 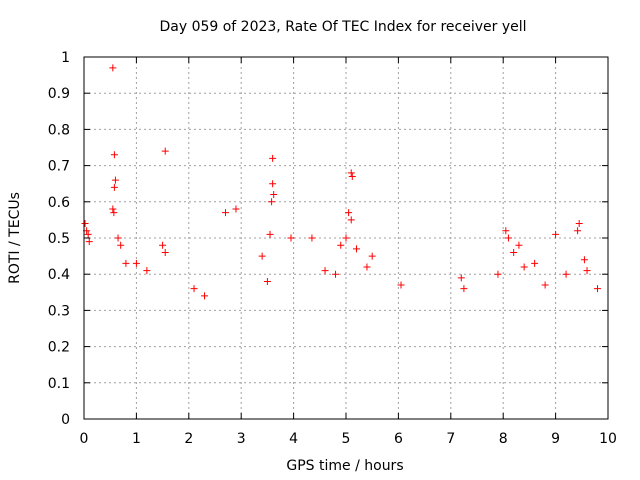 I want to click on y-axis-label: ROTI / TECUs, so click(x=15, y=238).